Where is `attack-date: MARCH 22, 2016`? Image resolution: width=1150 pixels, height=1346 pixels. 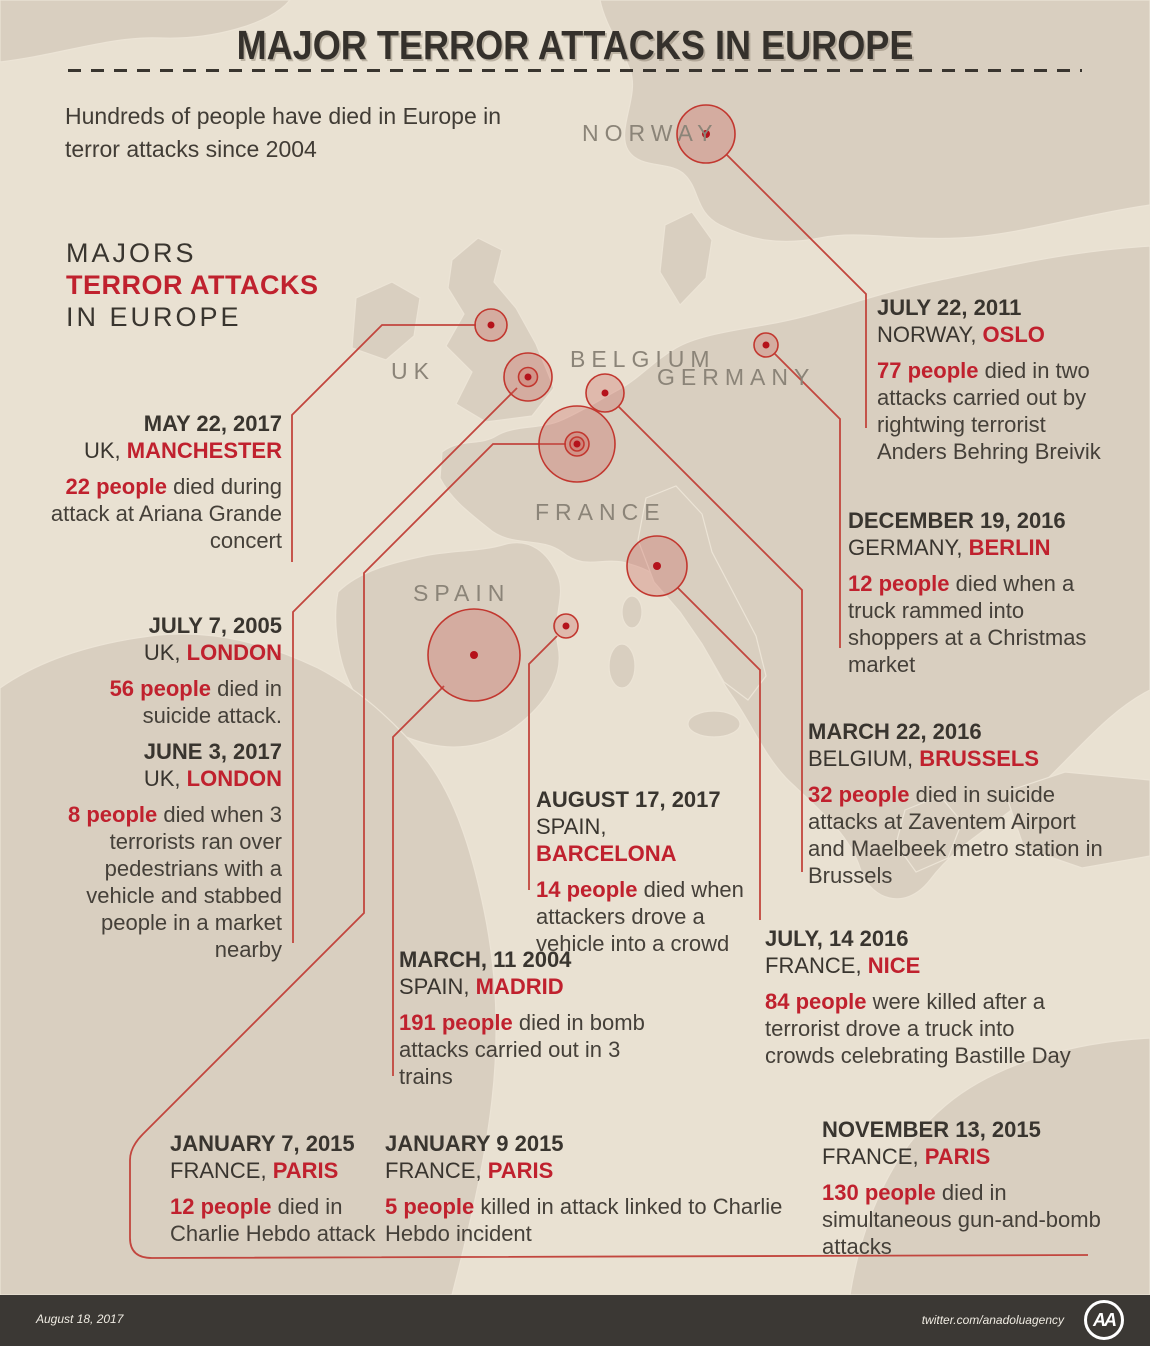 attack-date: MARCH 22, 2016 is located at coordinates (895, 731).